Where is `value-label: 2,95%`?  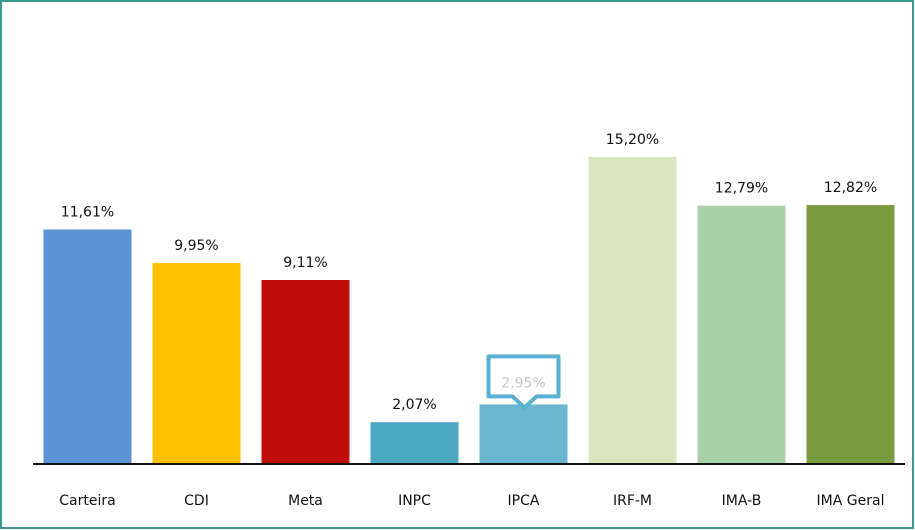
value-label: 2,95% is located at coordinates (523, 383).